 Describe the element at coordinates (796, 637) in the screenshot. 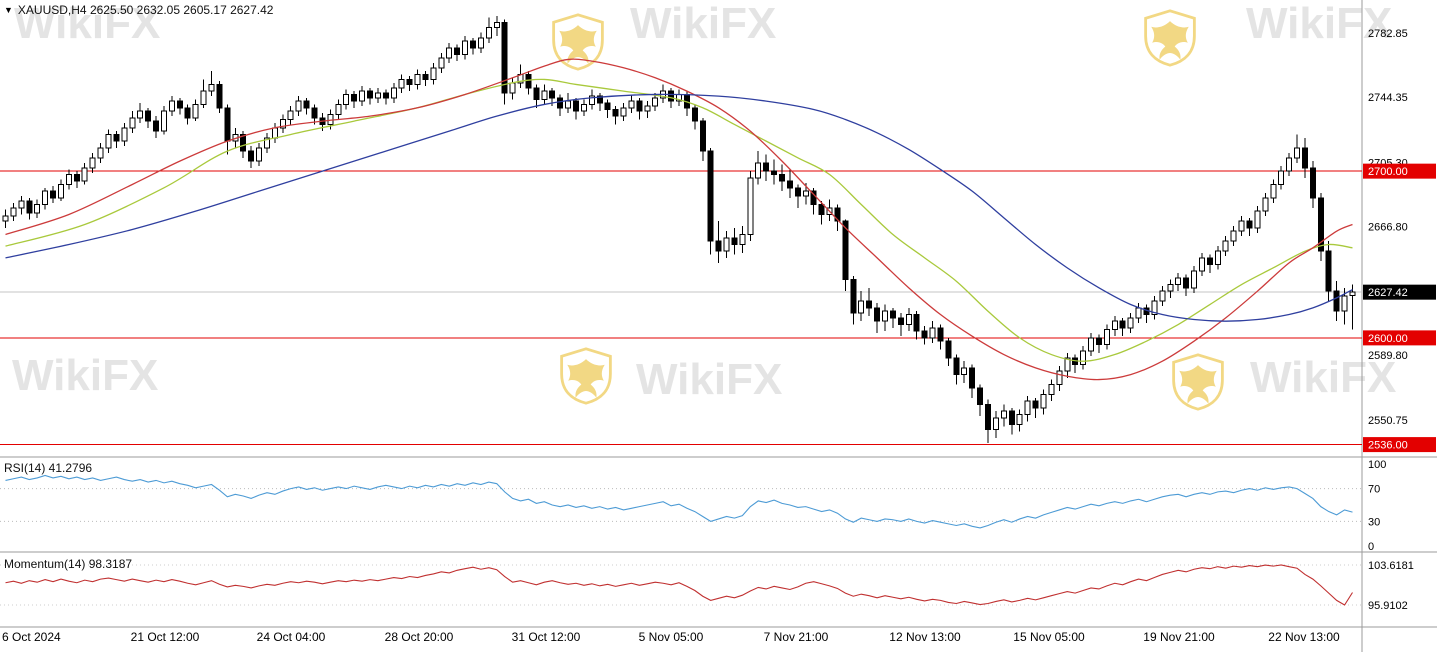

I see `svg-text: 7 Nov 21:00` at that location.